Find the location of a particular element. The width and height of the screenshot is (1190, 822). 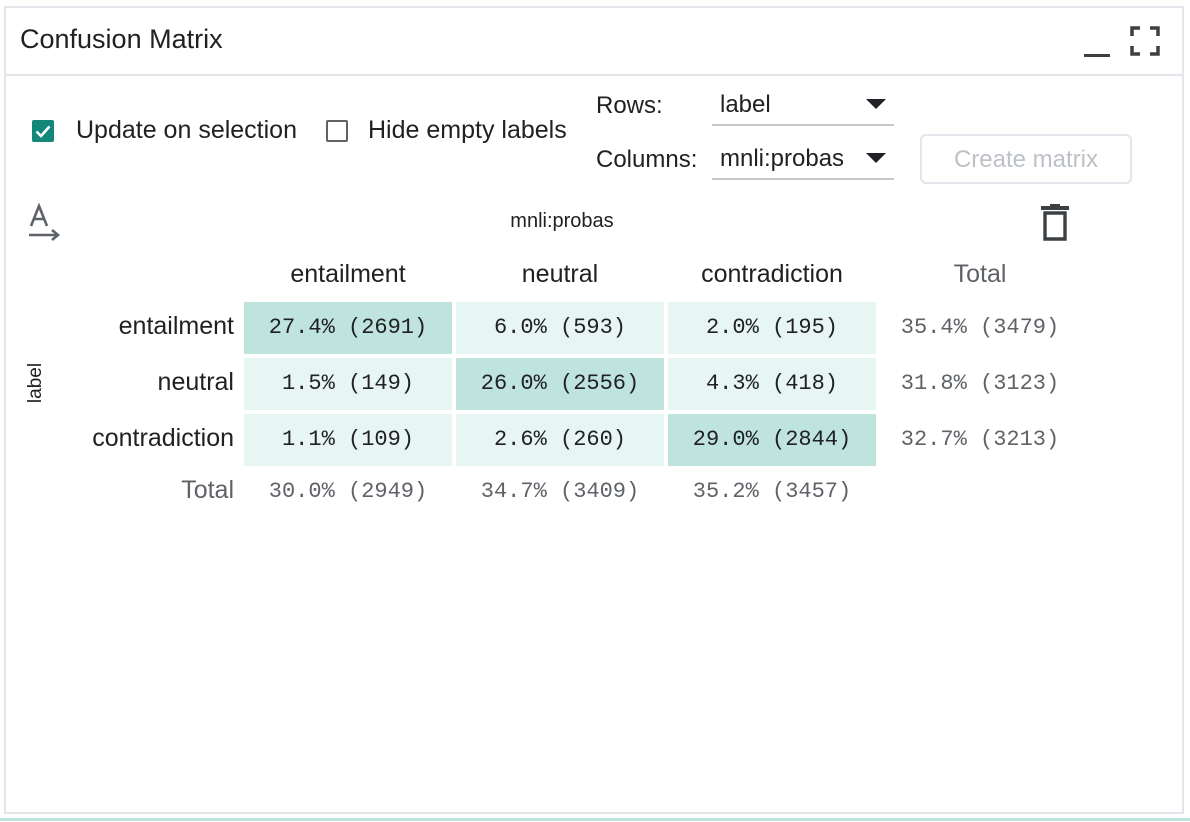

column-header: entailment is located at coordinates (348, 274).